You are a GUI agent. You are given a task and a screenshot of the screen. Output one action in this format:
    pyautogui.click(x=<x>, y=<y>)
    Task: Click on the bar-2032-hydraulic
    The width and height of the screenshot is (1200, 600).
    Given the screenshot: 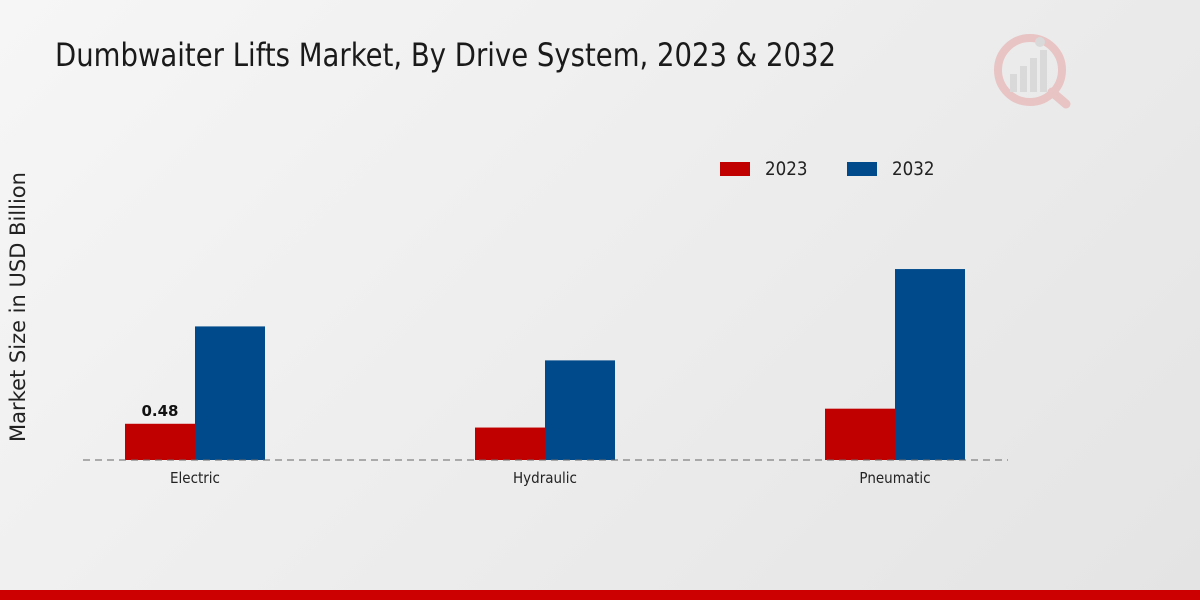 What is the action you would take?
    pyautogui.click(x=580, y=410)
    